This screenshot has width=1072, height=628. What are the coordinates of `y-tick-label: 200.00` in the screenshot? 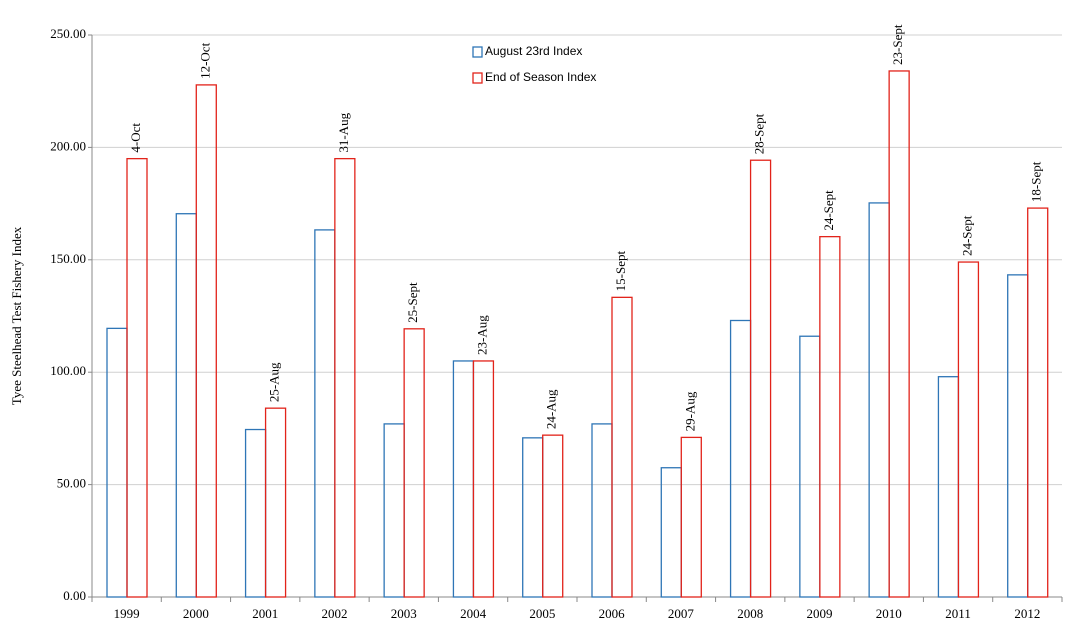 It's located at (68, 145).